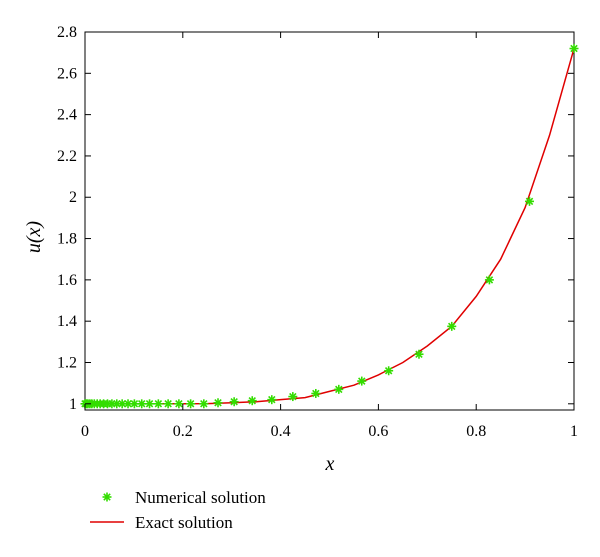 This screenshot has width=600, height=557. I want to click on x-tick-label: 0, so click(85, 431).